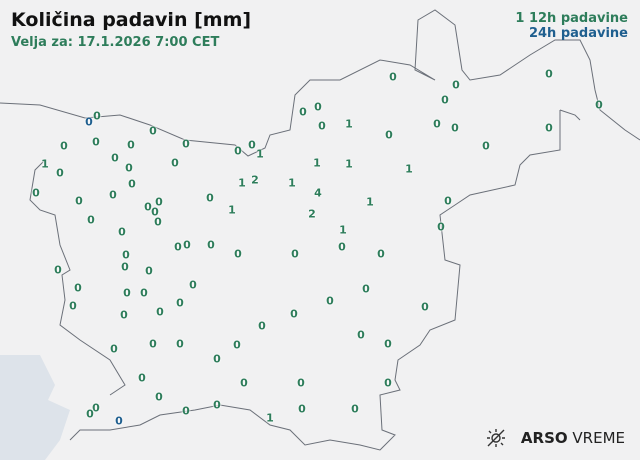 The width and height of the screenshot is (640, 460). What do you see at coordinates (318, 193) in the screenshot?
I see `station-value: 4` at bounding box center [318, 193].